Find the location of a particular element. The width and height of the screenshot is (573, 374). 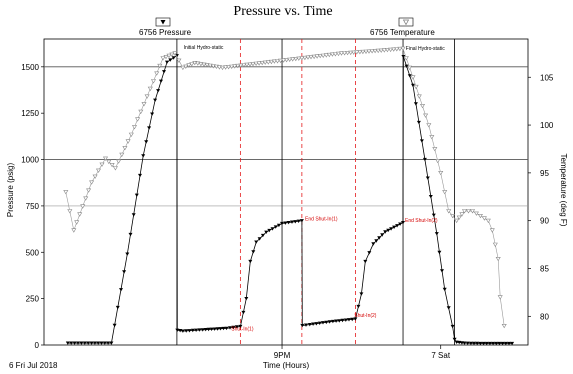

x-axis-label: Time (Hours) is located at coordinates (286, 365).